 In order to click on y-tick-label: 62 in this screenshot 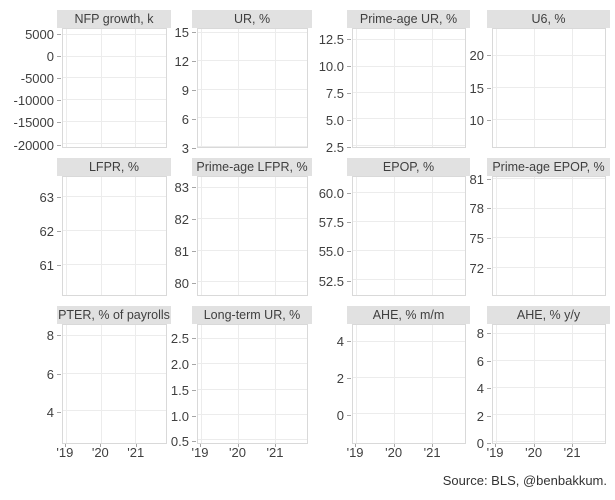, I will do `click(46, 231)`.